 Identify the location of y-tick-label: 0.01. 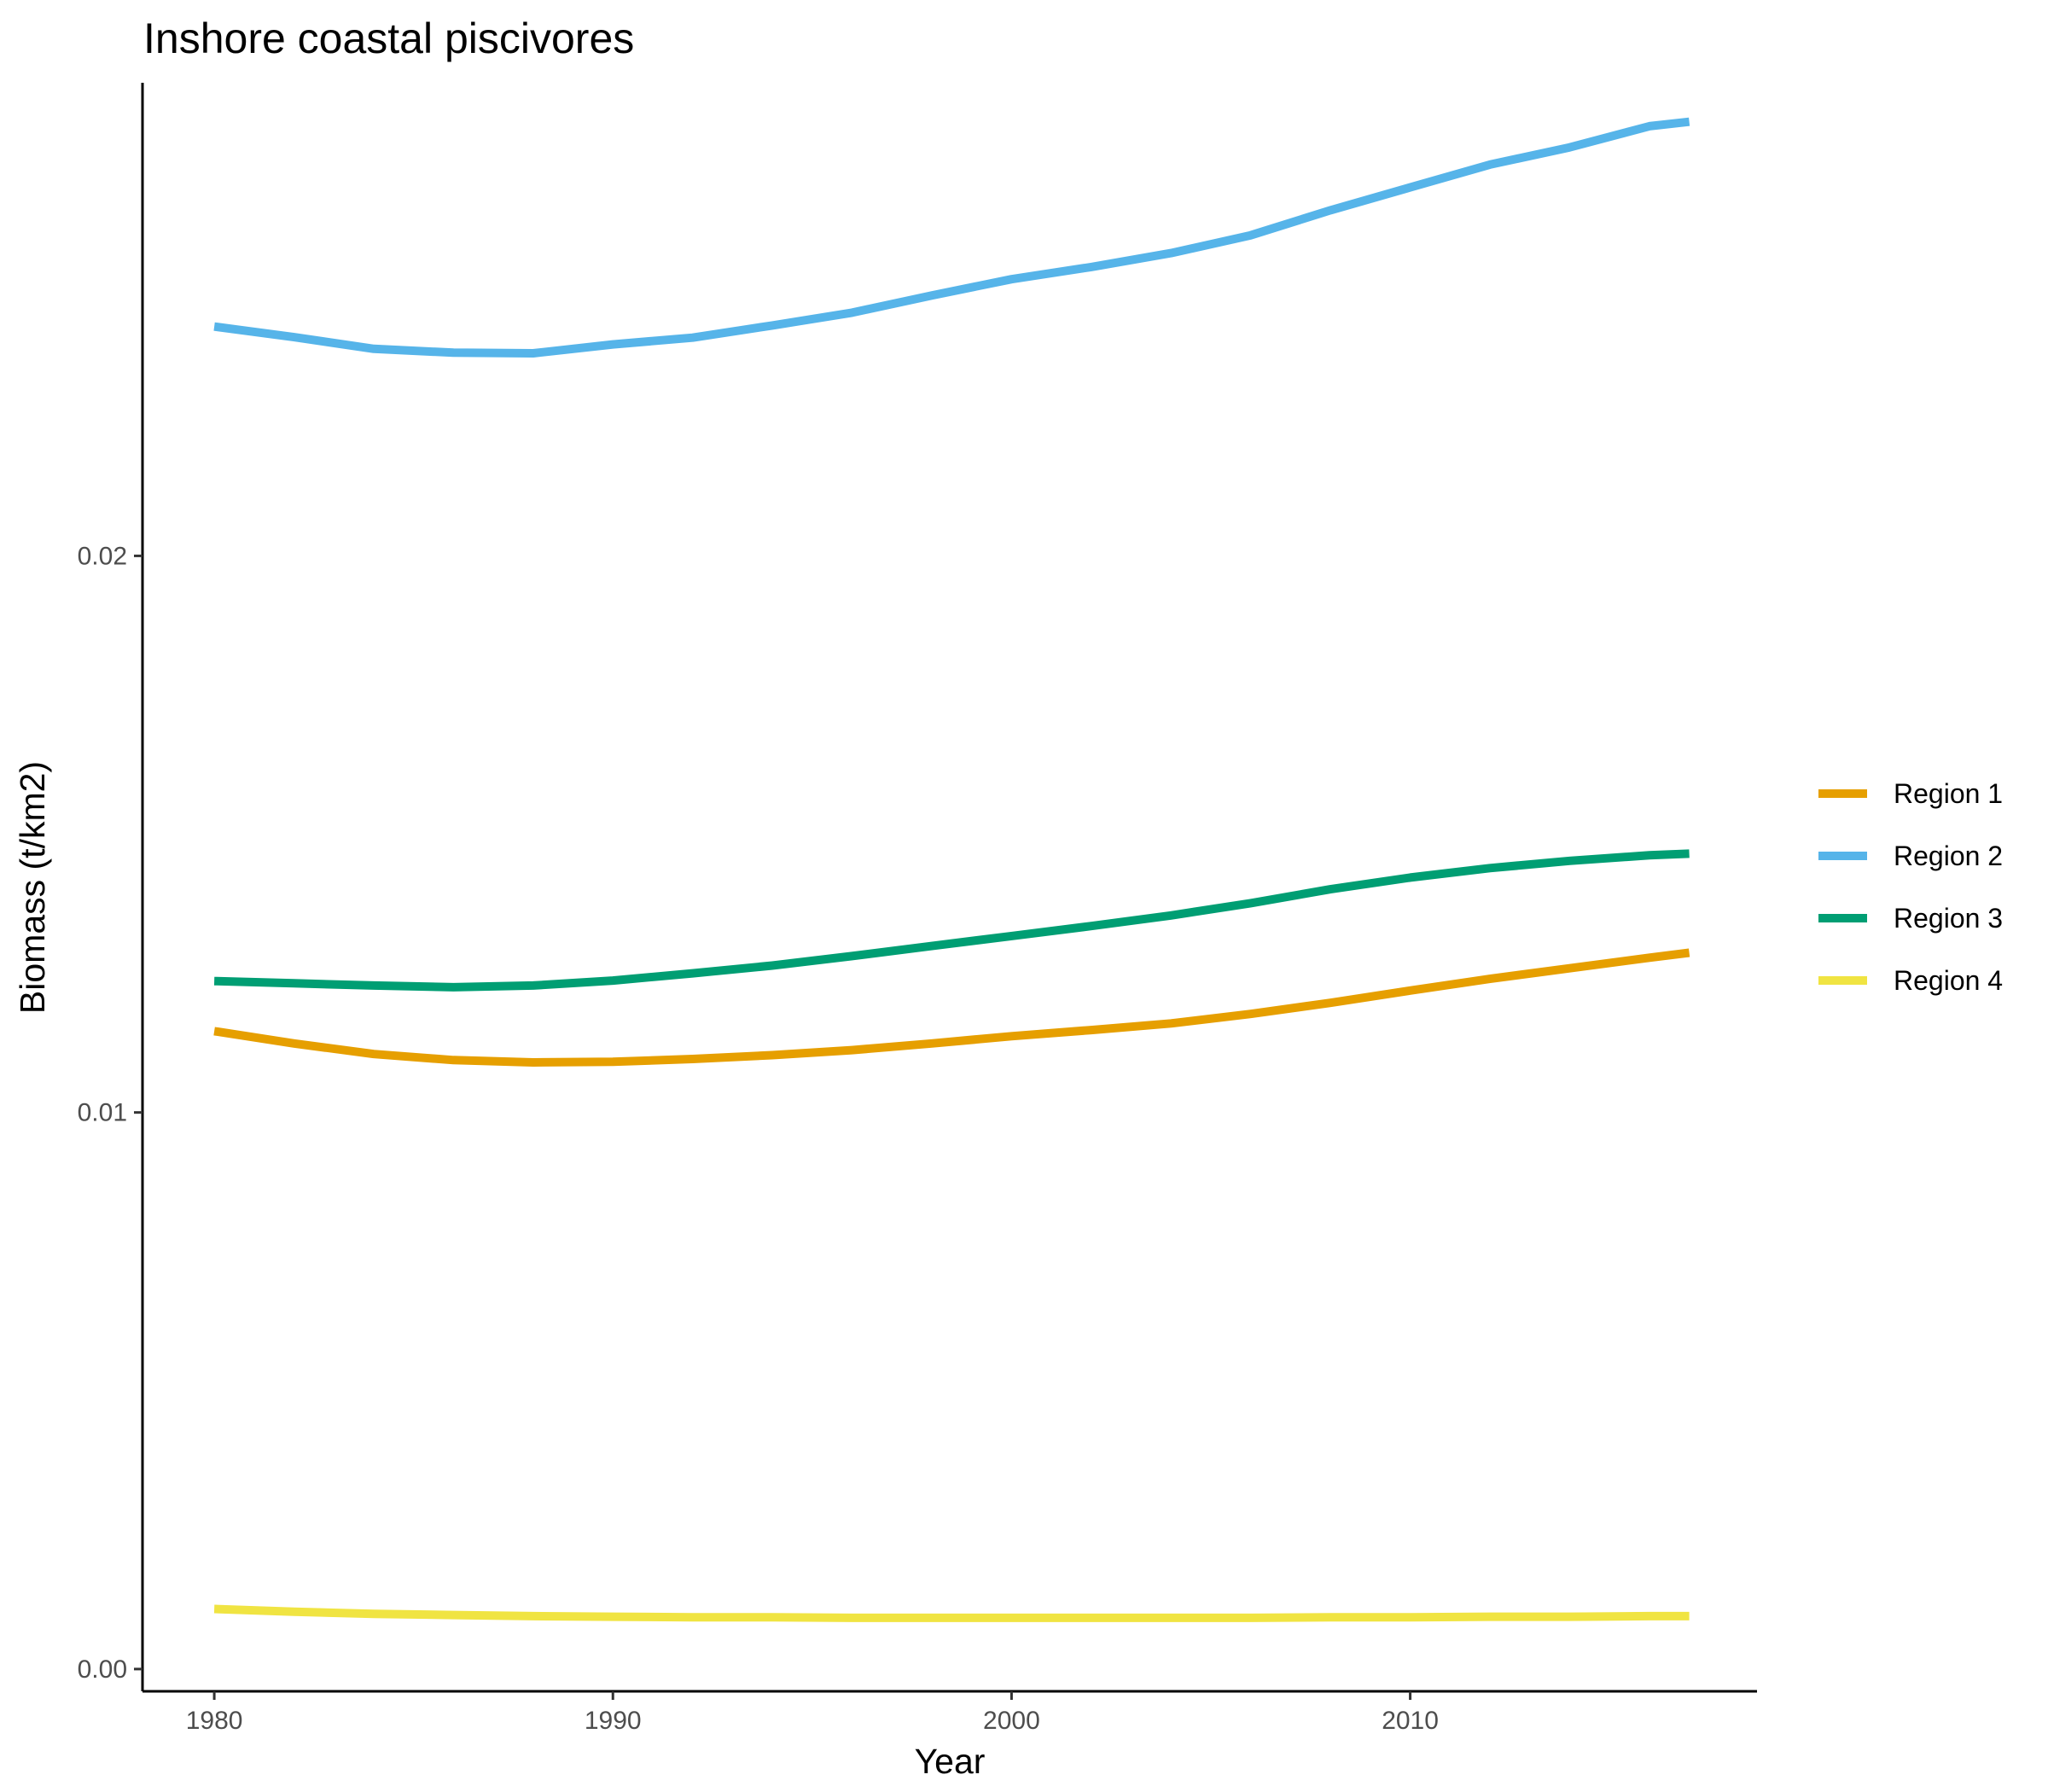
(102, 1113).